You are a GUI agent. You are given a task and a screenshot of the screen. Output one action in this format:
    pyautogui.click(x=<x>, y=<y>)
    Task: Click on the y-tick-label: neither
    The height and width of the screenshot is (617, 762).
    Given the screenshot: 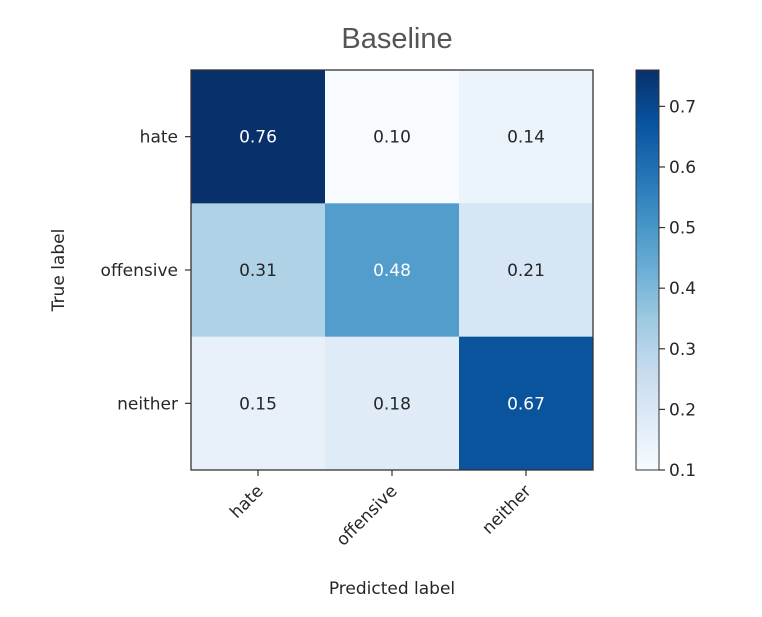 What is the action you would take?
    pyautogui.click(x=147, y=404)
    